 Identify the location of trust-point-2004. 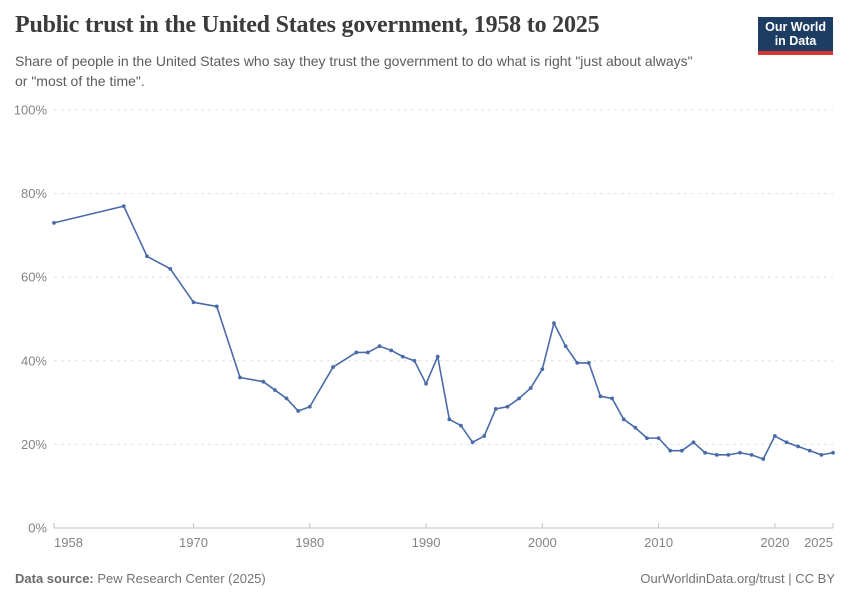
(588, 362).